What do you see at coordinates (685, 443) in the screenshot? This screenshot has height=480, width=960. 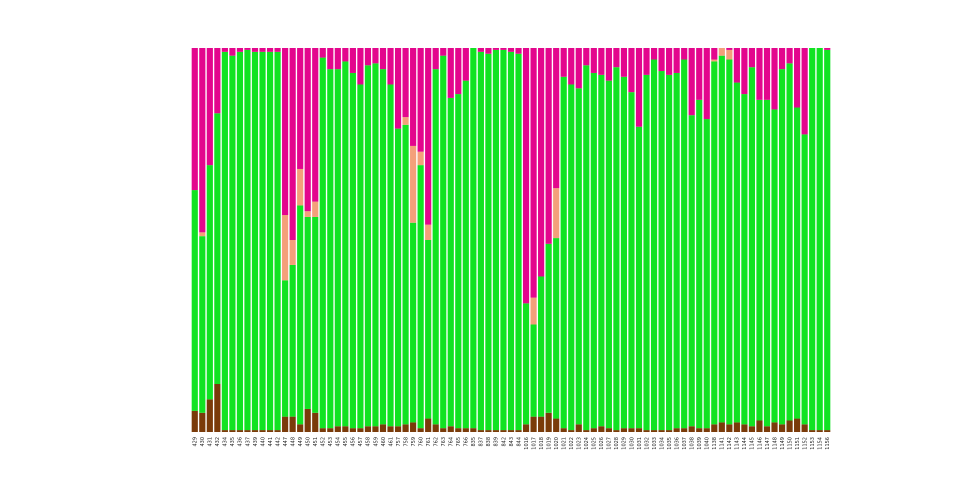 I see `x-tick-label: 1037` at bounding box center [685, 443].